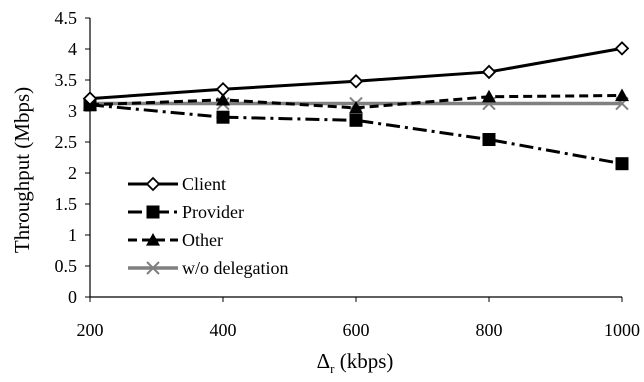 This screenshot has width=644, height=382. Describe the element at coordinates (489, 330) in the screenshot. I see `x-tick-label: 800` at that location.